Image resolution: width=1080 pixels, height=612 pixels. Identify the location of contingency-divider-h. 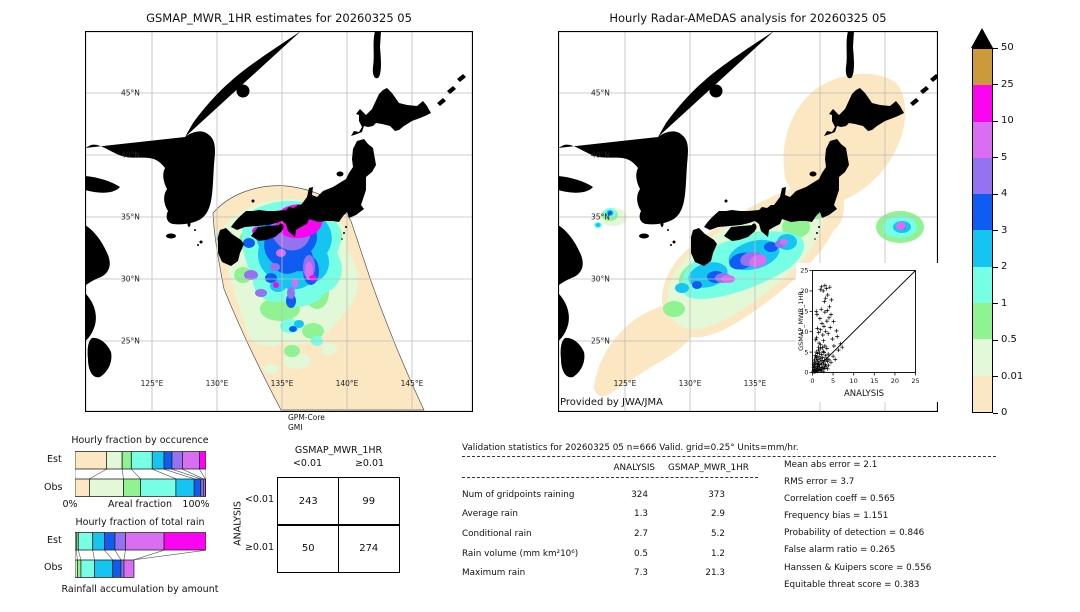
(338, 525).